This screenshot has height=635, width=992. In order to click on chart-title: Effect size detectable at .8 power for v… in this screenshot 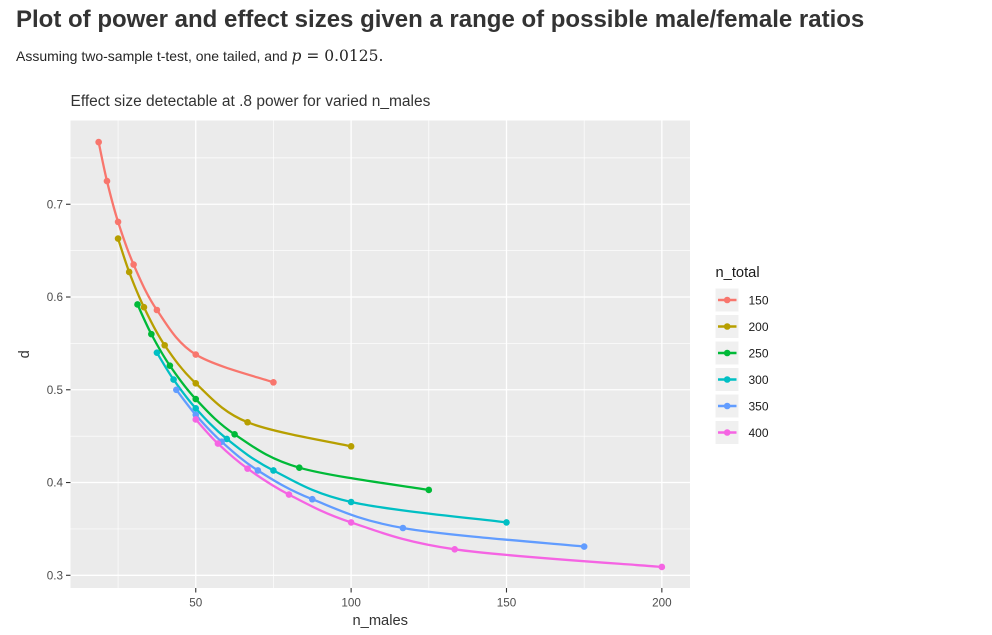, I will do `click(251, 101)`.